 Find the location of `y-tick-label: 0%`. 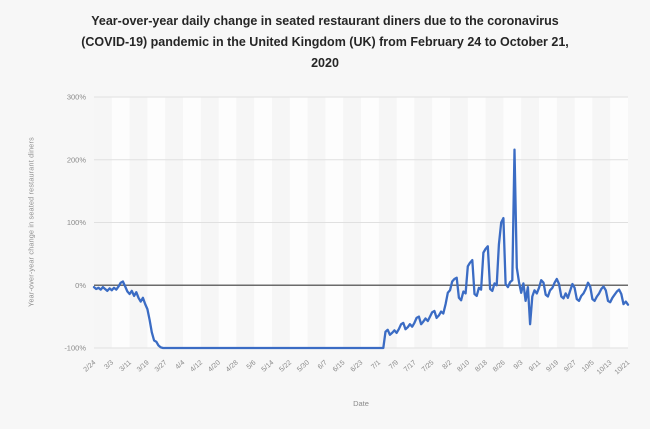

y-tick-label: 0% is located at coordinates (80, 285).